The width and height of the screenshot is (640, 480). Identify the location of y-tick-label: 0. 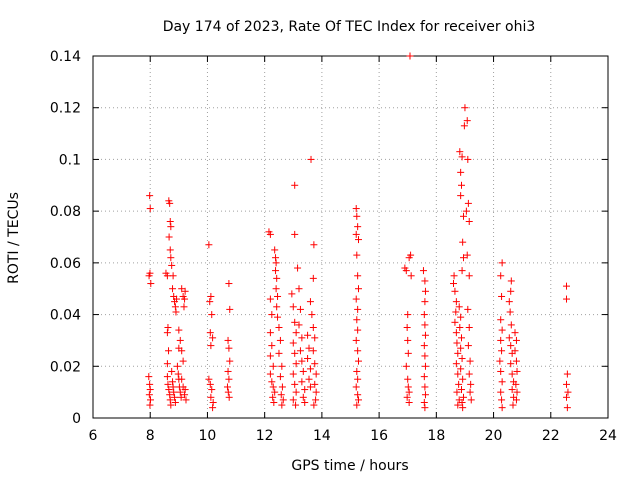
(76, 419).